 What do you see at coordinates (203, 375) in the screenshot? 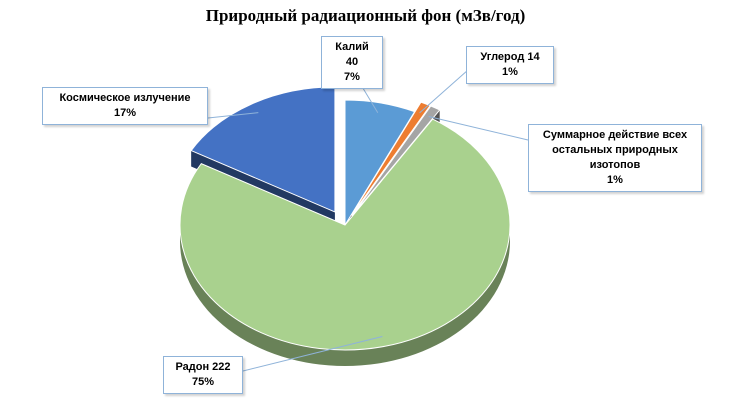
I see `label-radon-222: Радон 222 75%` at bounding box center [203, 375].